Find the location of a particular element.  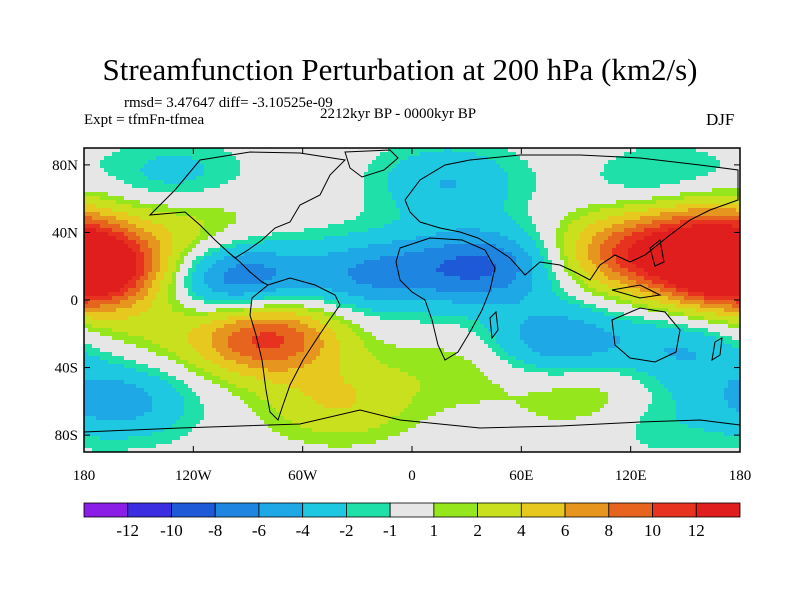

colorbar-label: -10 is located at coordinates (171, 530).